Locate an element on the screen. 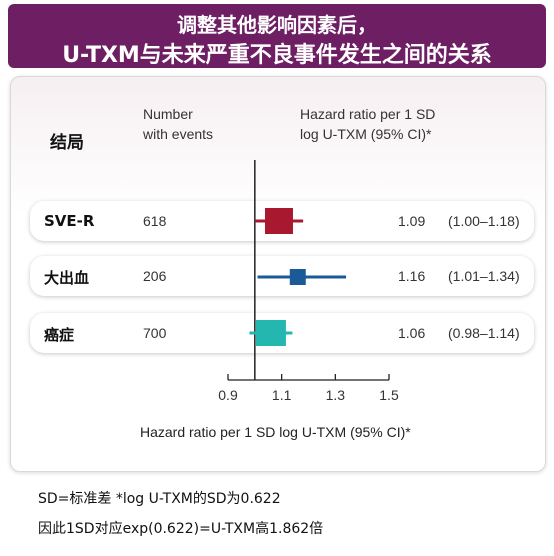 Image resolution: width=554 pixels, height=556 pixels. row-hr-major-bleeding: 1.16 is located at coordinates (412, 276).